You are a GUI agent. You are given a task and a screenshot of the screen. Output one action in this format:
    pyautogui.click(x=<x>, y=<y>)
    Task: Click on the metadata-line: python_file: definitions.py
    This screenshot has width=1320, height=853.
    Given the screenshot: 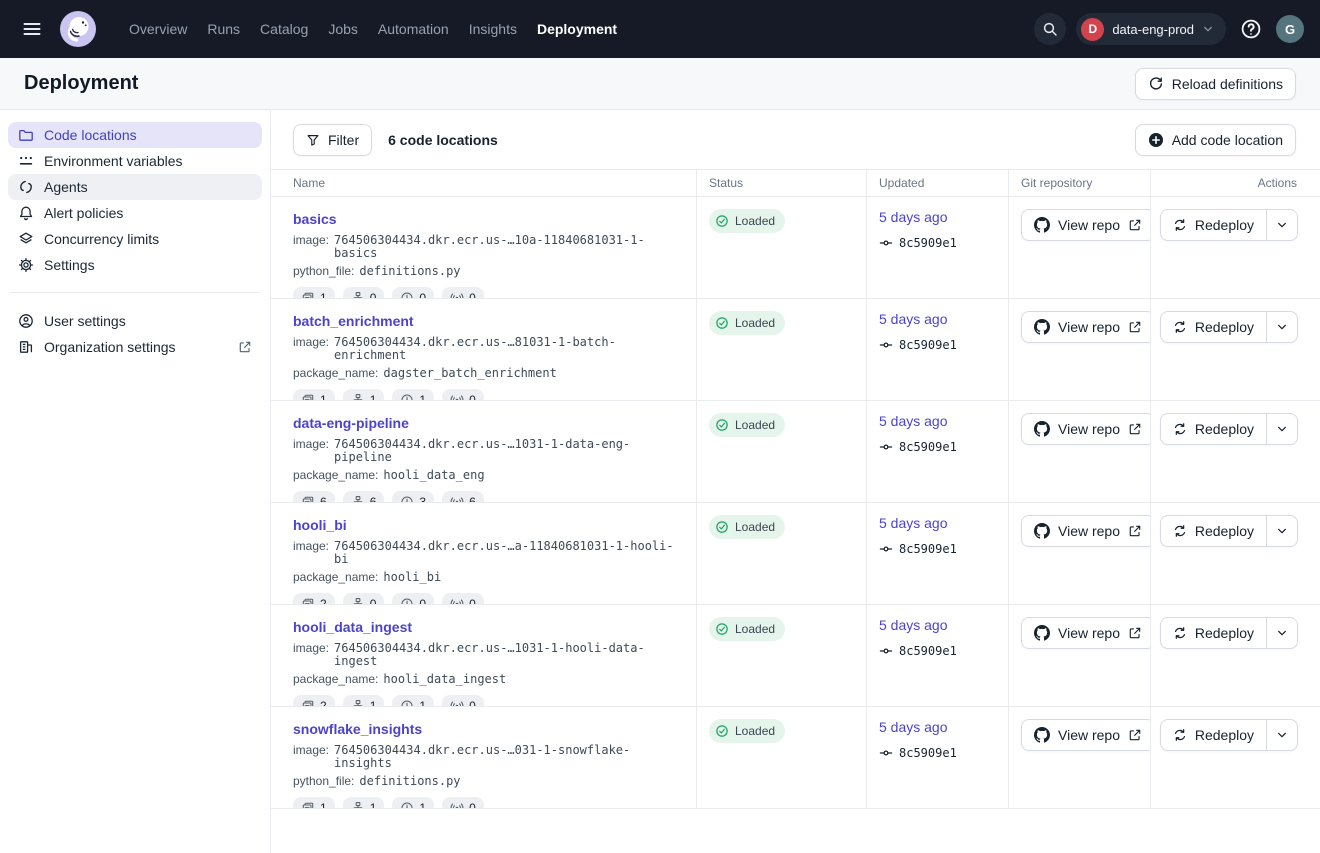 What is the action you would take?
    pyautogui.click(x=377, y=781)
    